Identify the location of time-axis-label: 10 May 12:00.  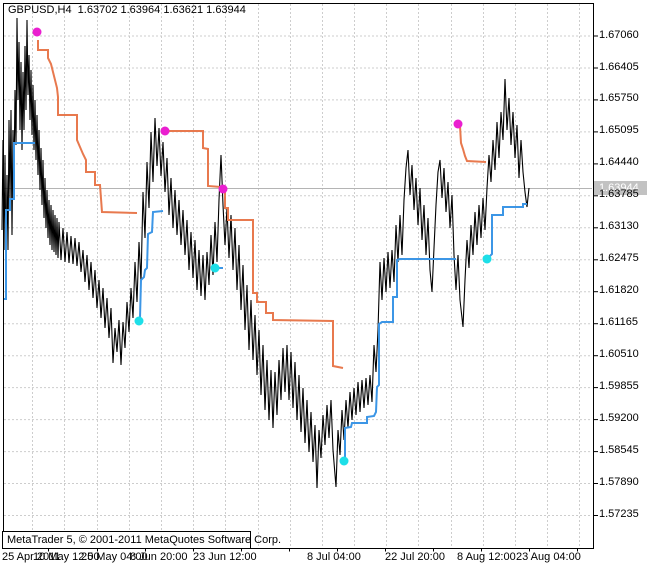
(66, 557).